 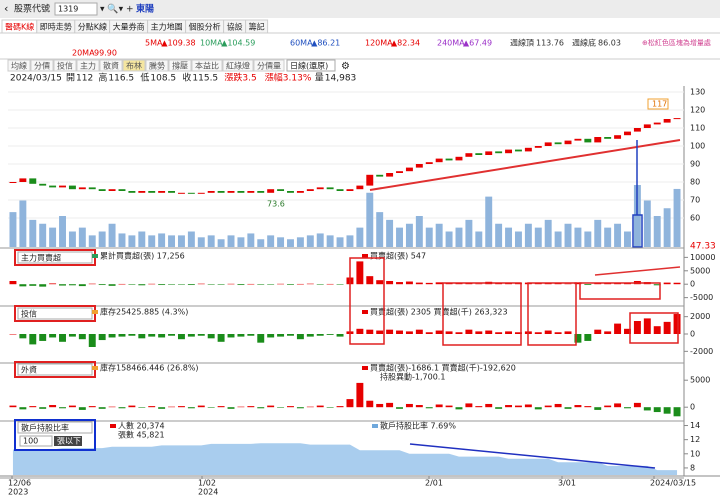 I want to click on tool-label: 本益比, so click(x=207, y=66).